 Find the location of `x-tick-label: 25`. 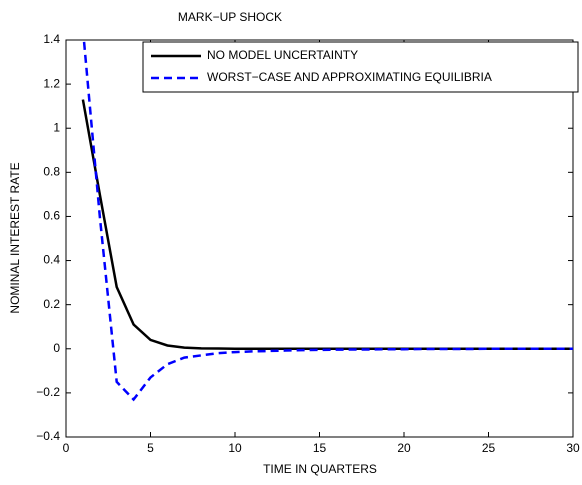

x-tick-label: 25 is located at coordinates (489, 448).